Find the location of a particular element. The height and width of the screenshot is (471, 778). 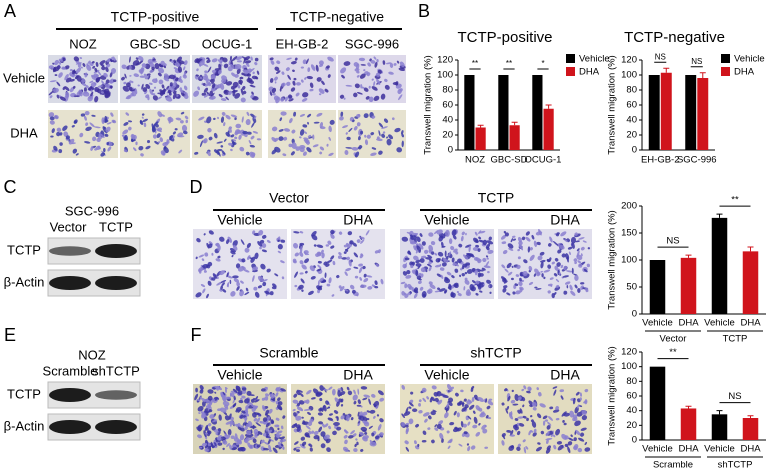

significance-label: NS is located at coordinates (672, 241).